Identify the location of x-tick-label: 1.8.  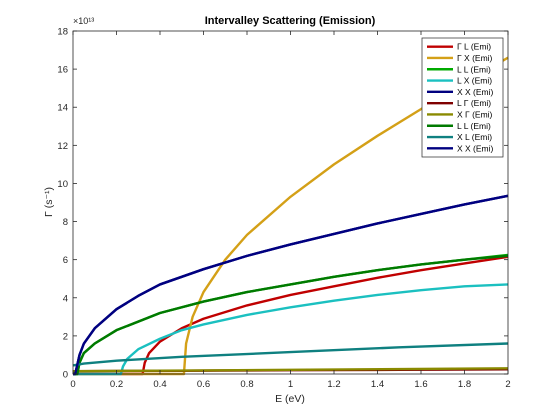
(464, 384).